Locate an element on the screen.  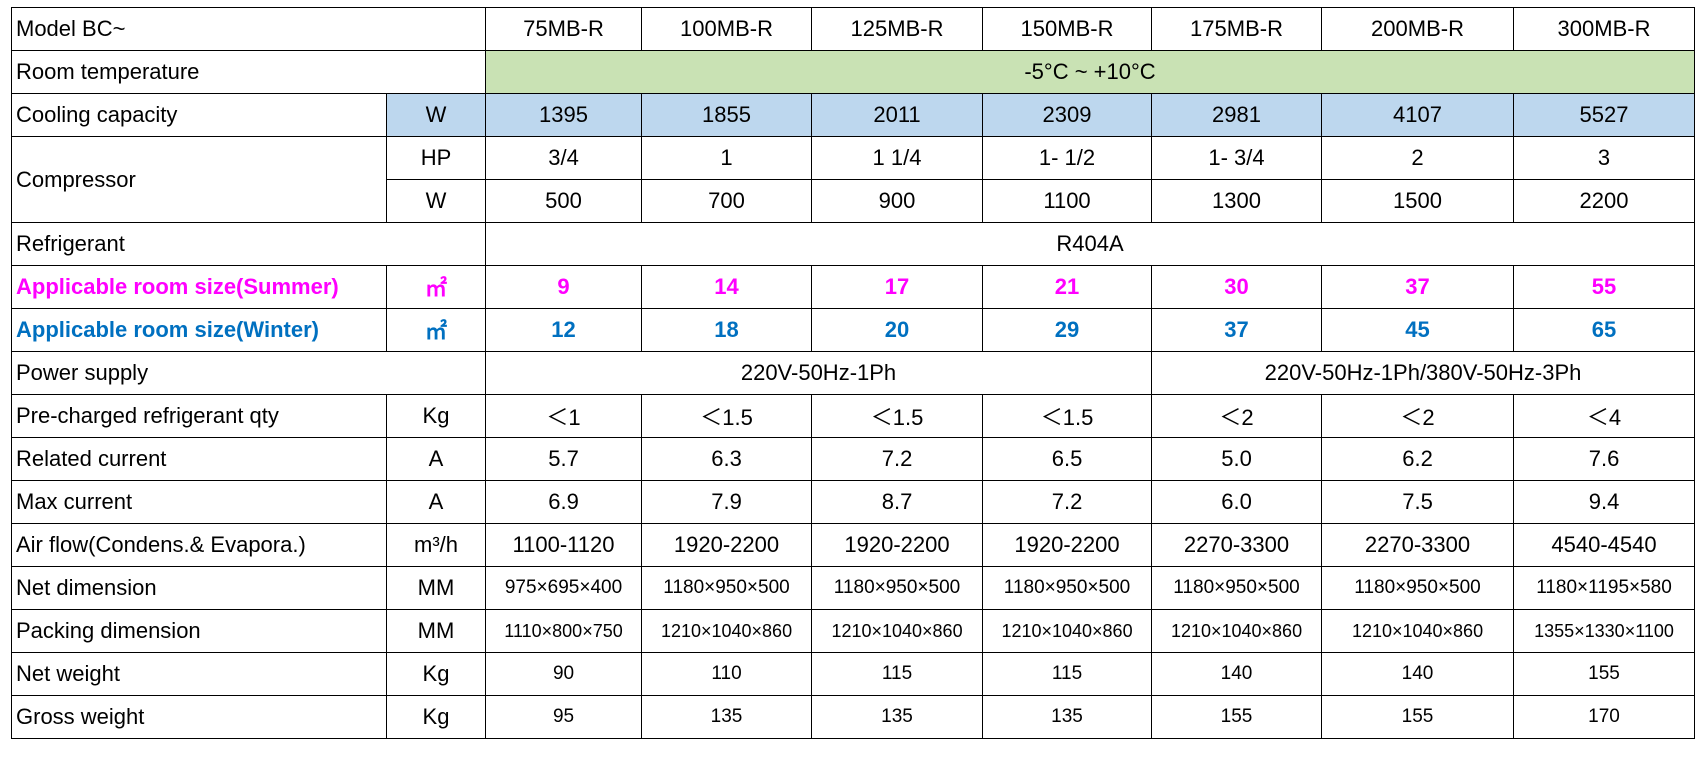
value: 6.9 is located at coordinates (564, 502).